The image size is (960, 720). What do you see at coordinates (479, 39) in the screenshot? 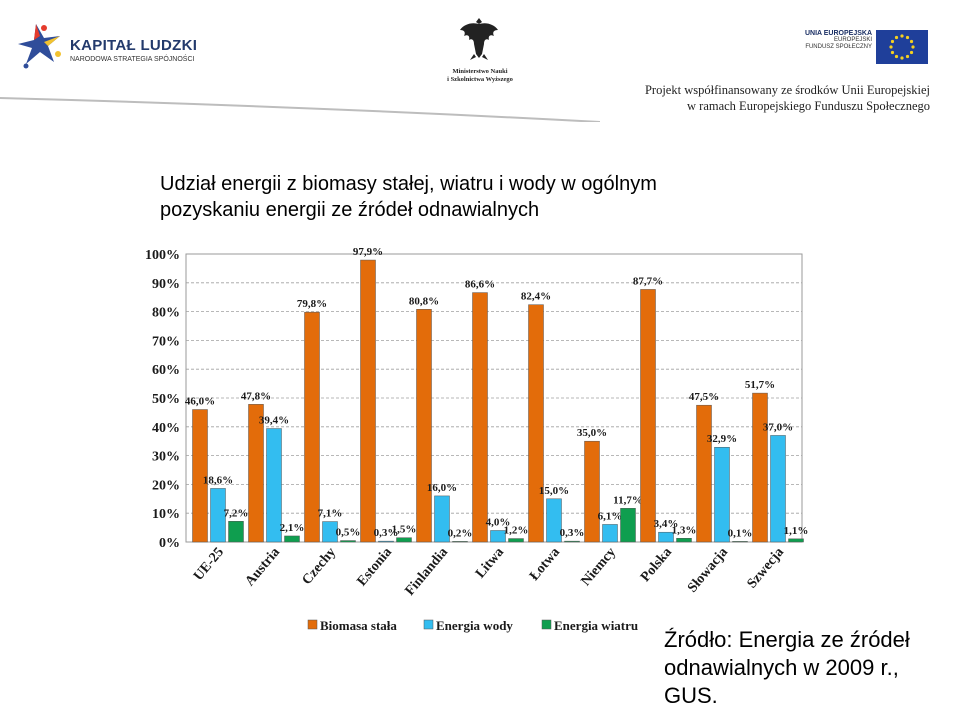
I see `eagle-emblem-icon` at bounding box center [479, 39].